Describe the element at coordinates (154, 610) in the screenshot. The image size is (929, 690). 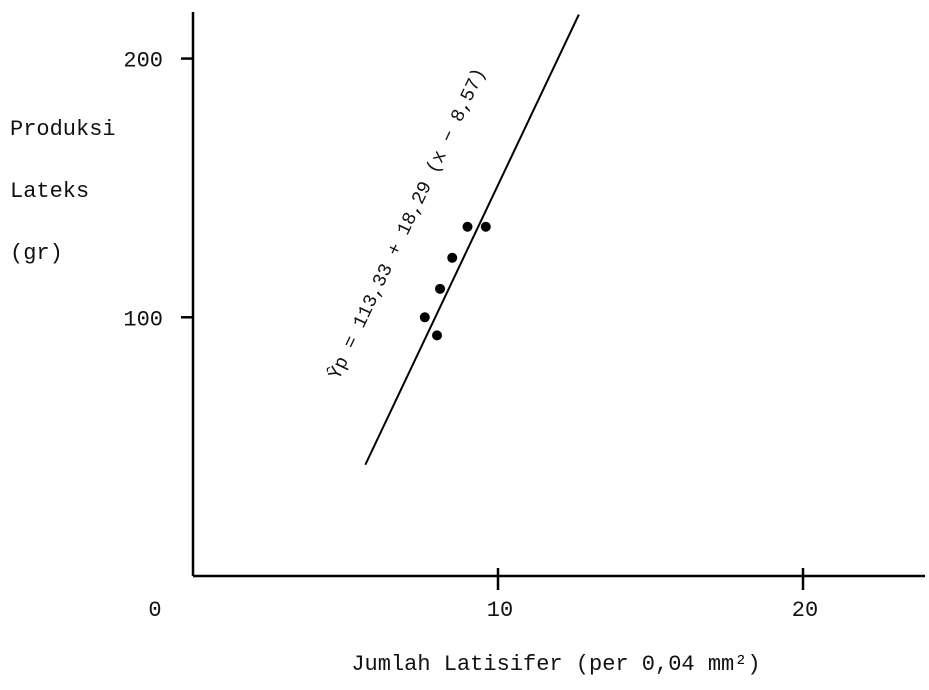
I see `x-tick-label: 0` at that location.